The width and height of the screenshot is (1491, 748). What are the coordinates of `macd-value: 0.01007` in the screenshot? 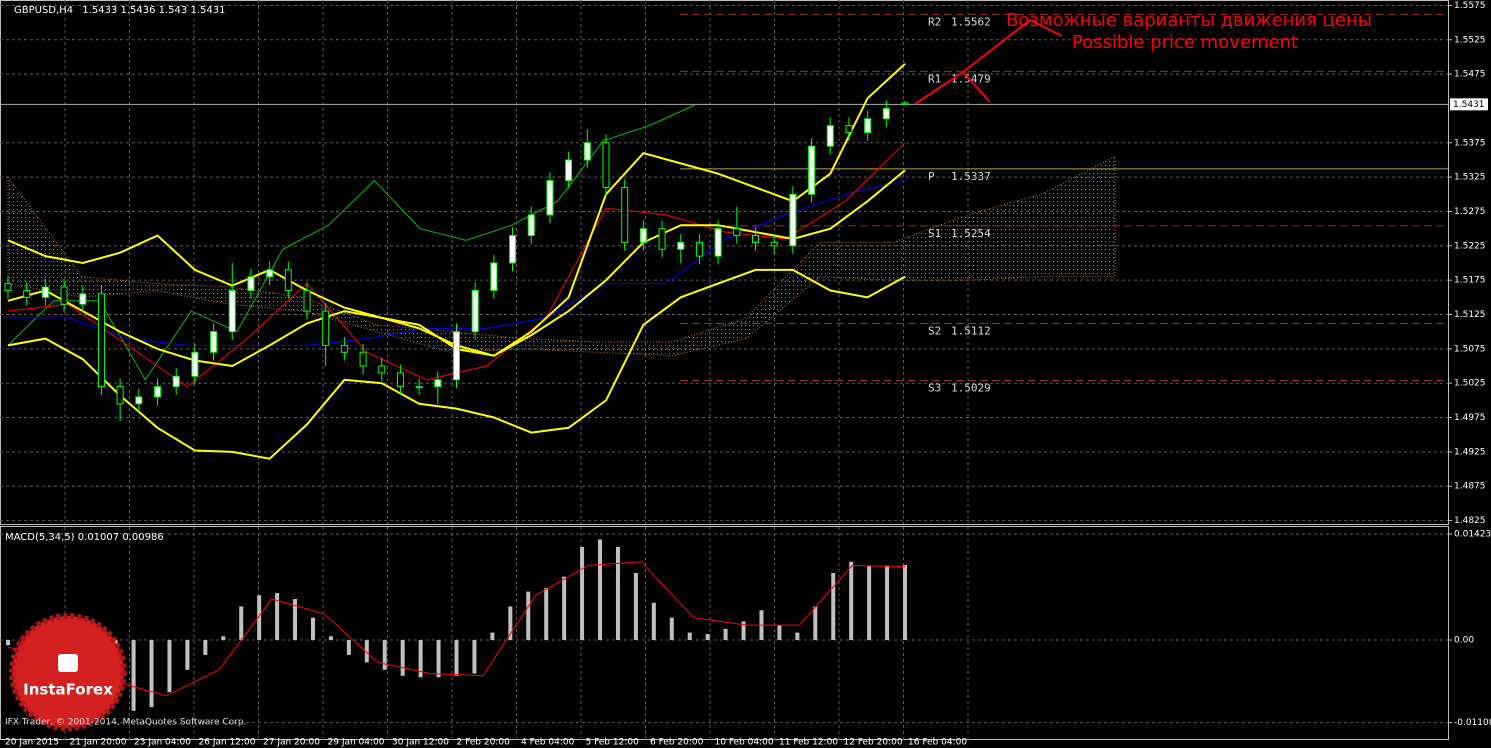 It's located at (98, 537).